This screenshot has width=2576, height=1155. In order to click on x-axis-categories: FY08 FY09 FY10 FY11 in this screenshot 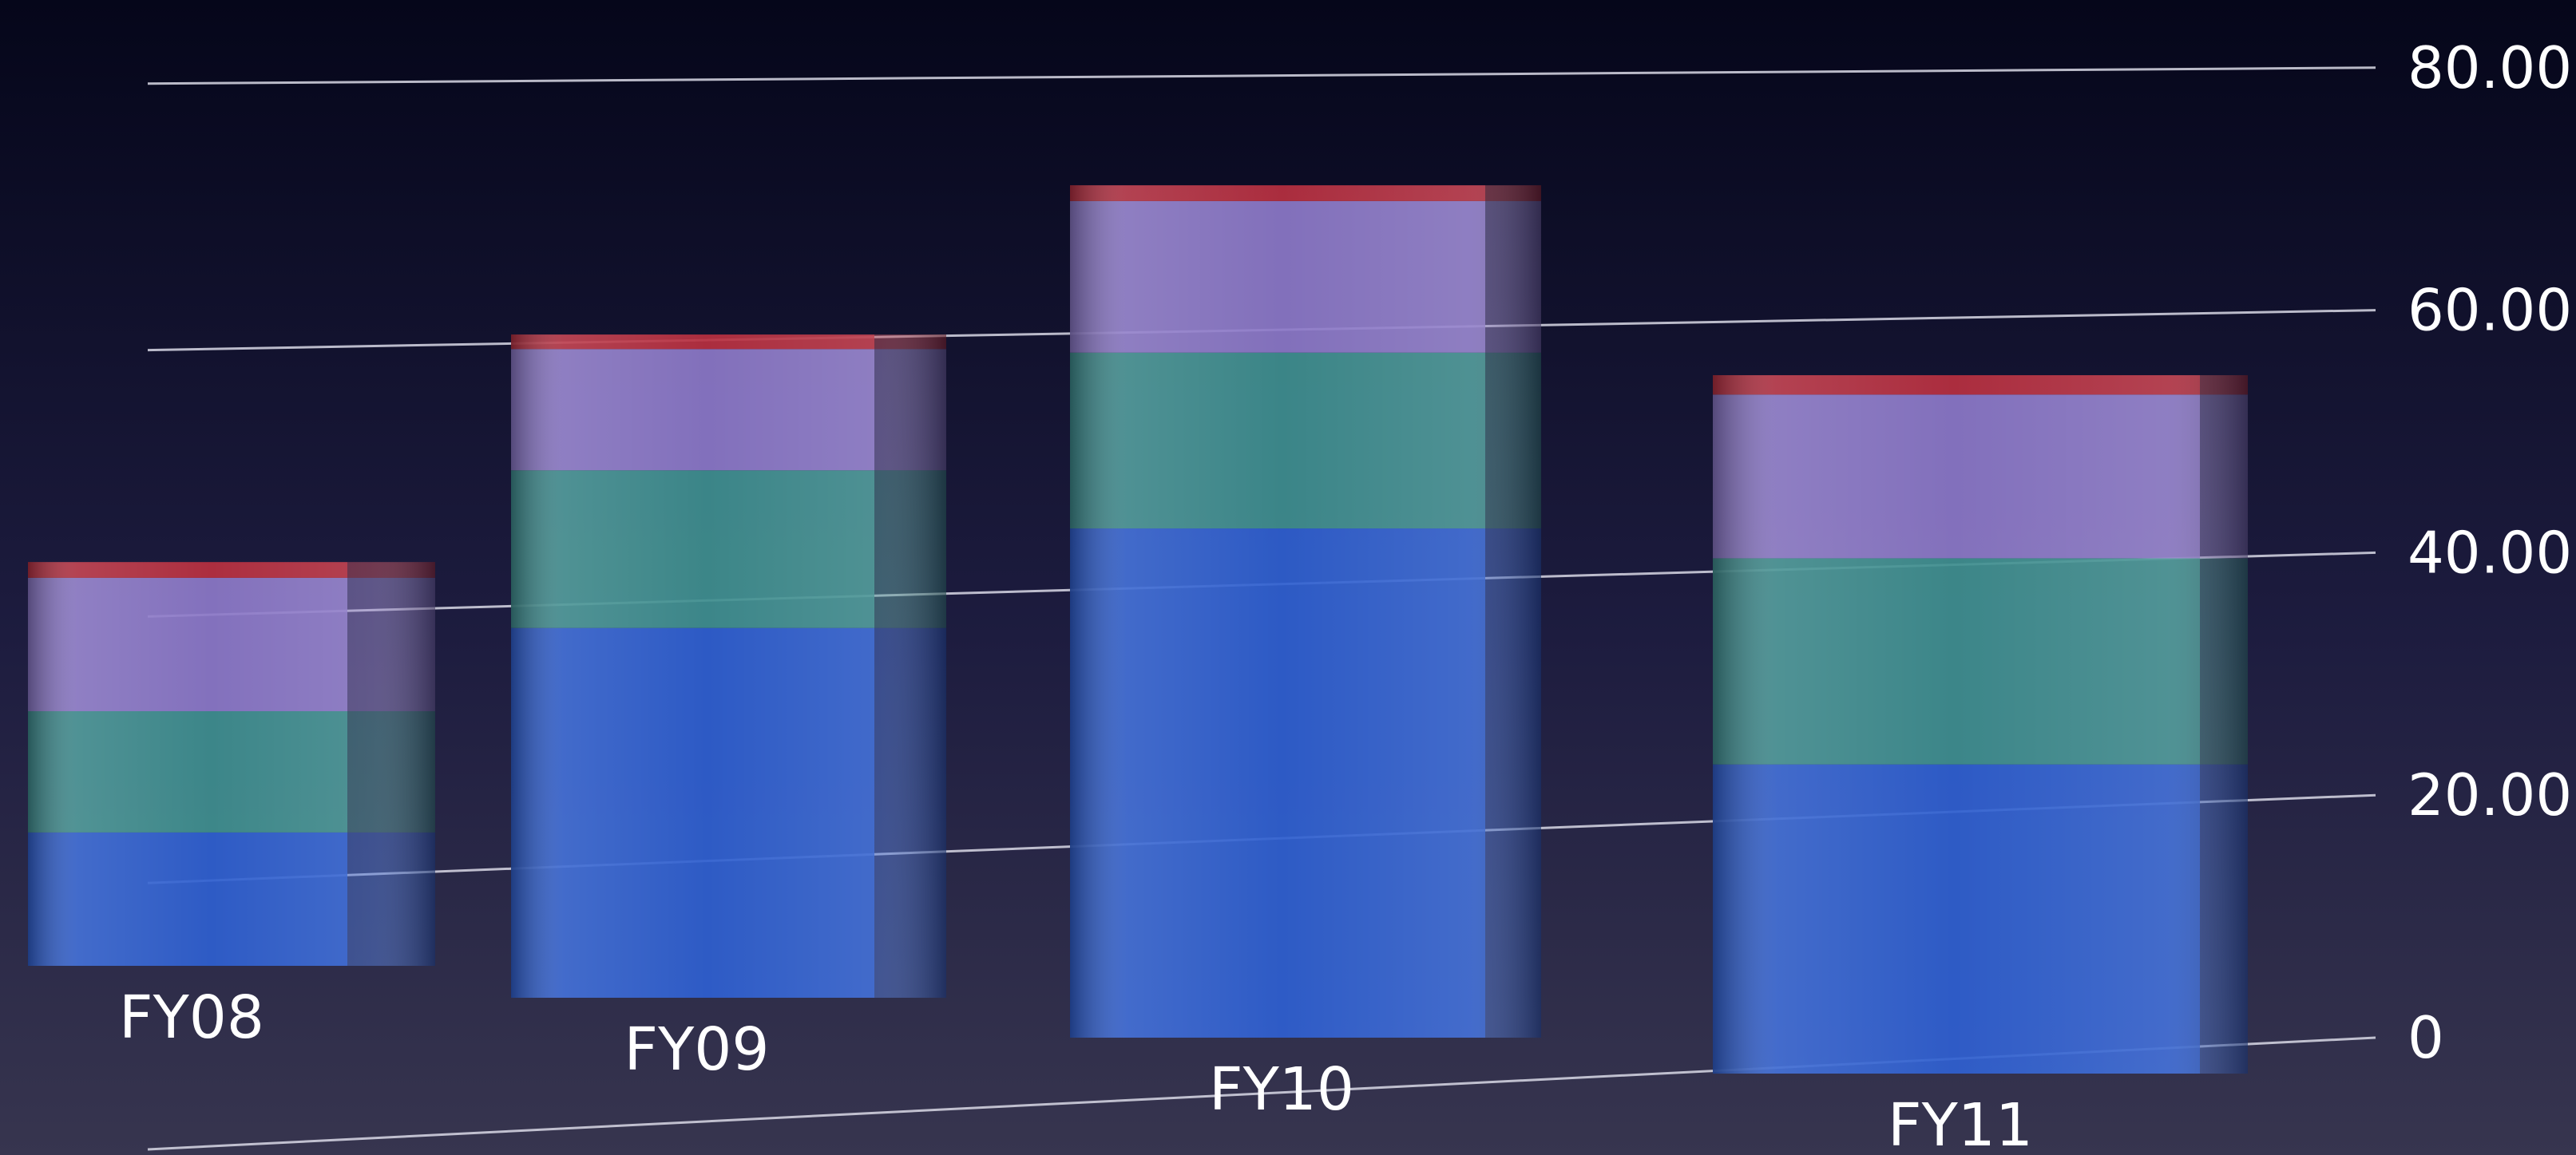, I will do `click(1076, 1069)`.